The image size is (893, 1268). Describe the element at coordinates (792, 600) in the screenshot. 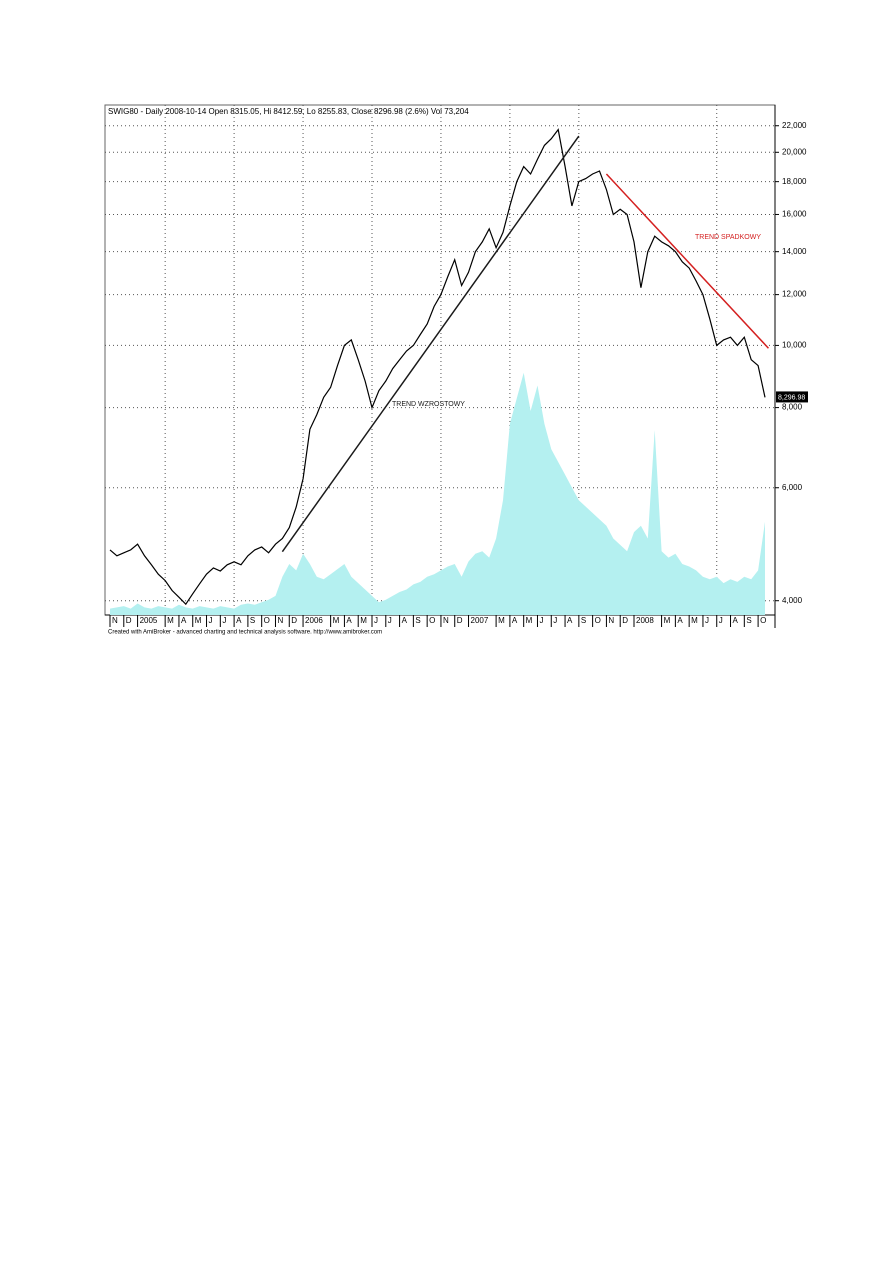

I see `y-tick-label: 4,000` at that location.